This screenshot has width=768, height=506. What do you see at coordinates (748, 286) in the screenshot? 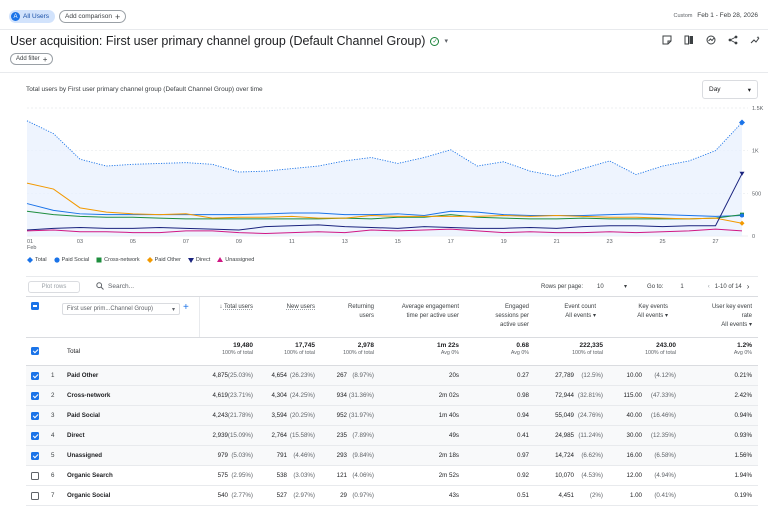
I see `chevron-right-icon: ›` at bounding box center [748, 286].